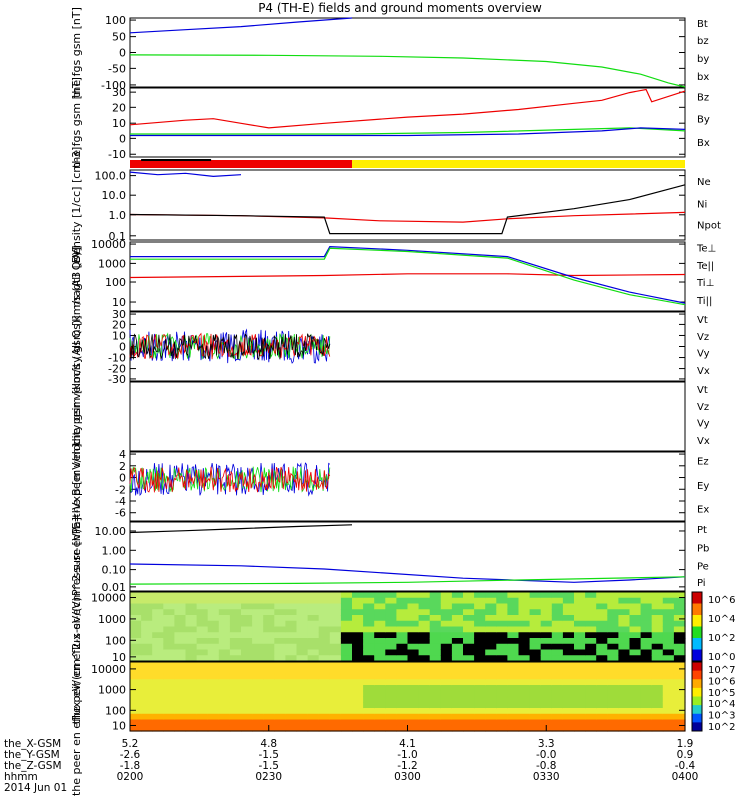  Describe the element at coordinates (407, 777) in the screenshot. I see `x-row-value: 0300` at that location.